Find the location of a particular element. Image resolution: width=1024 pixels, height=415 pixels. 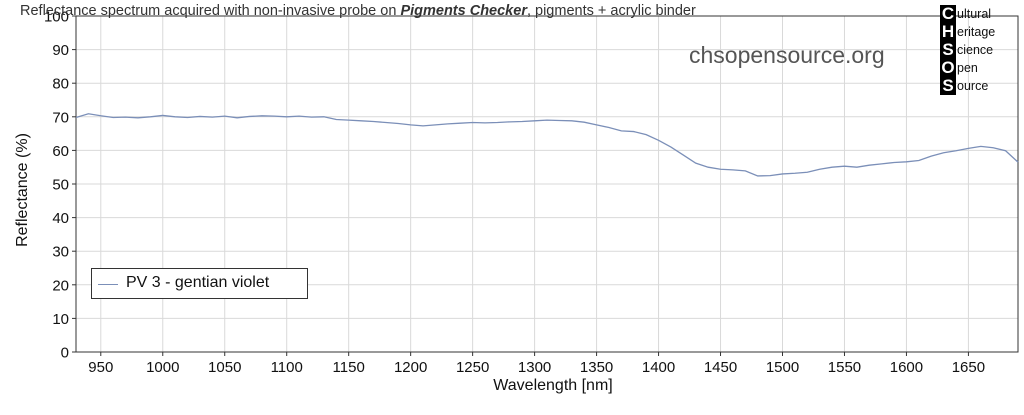

x-tick-label: 1300 is located at coordinates (534, 367).